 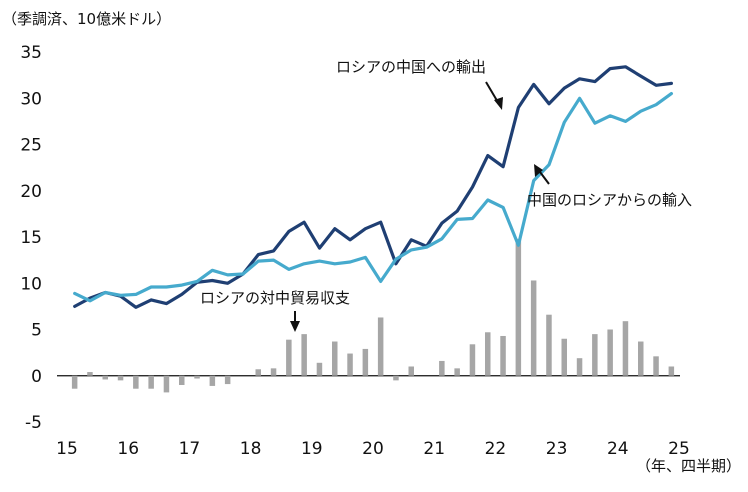 I want to click on y-axis: -5 0 5 10 15 20 25 30 35, so click(x=31, y=238).